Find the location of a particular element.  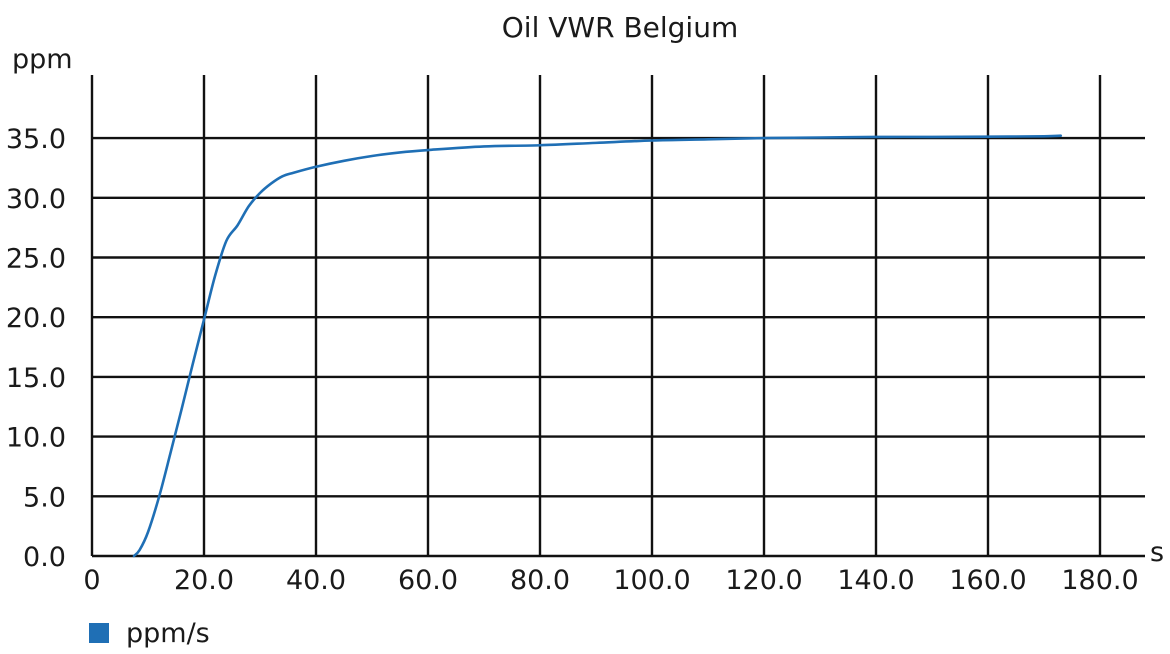

chart-title: Oil VWR Belgium is located at coordinates (620, 27).